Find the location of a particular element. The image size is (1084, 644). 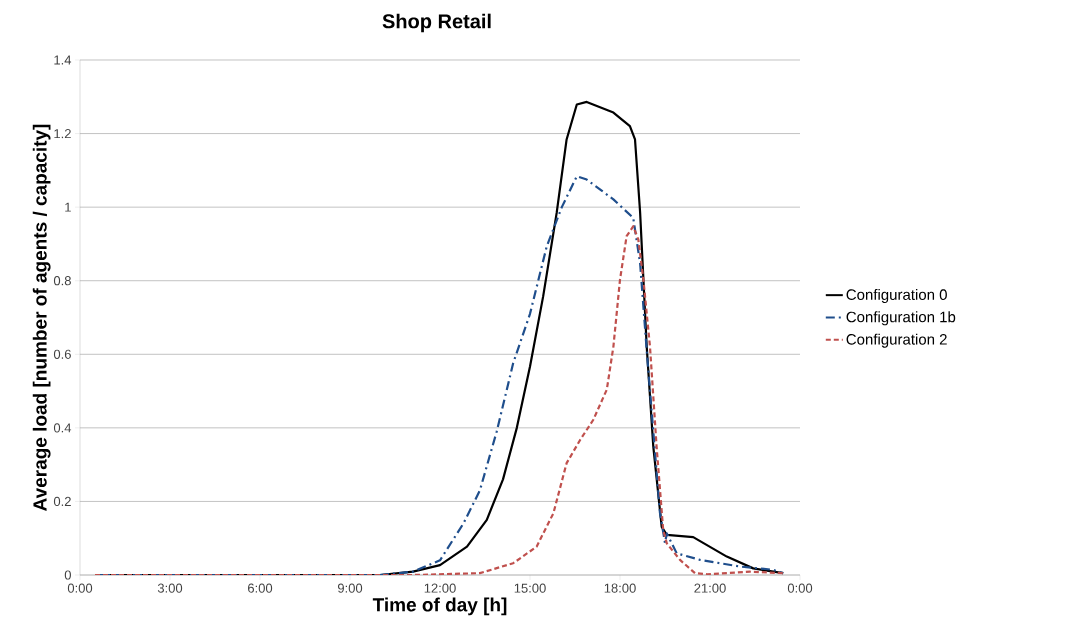

legend-label: Configuration 2 is located at coordinates (896, 340).